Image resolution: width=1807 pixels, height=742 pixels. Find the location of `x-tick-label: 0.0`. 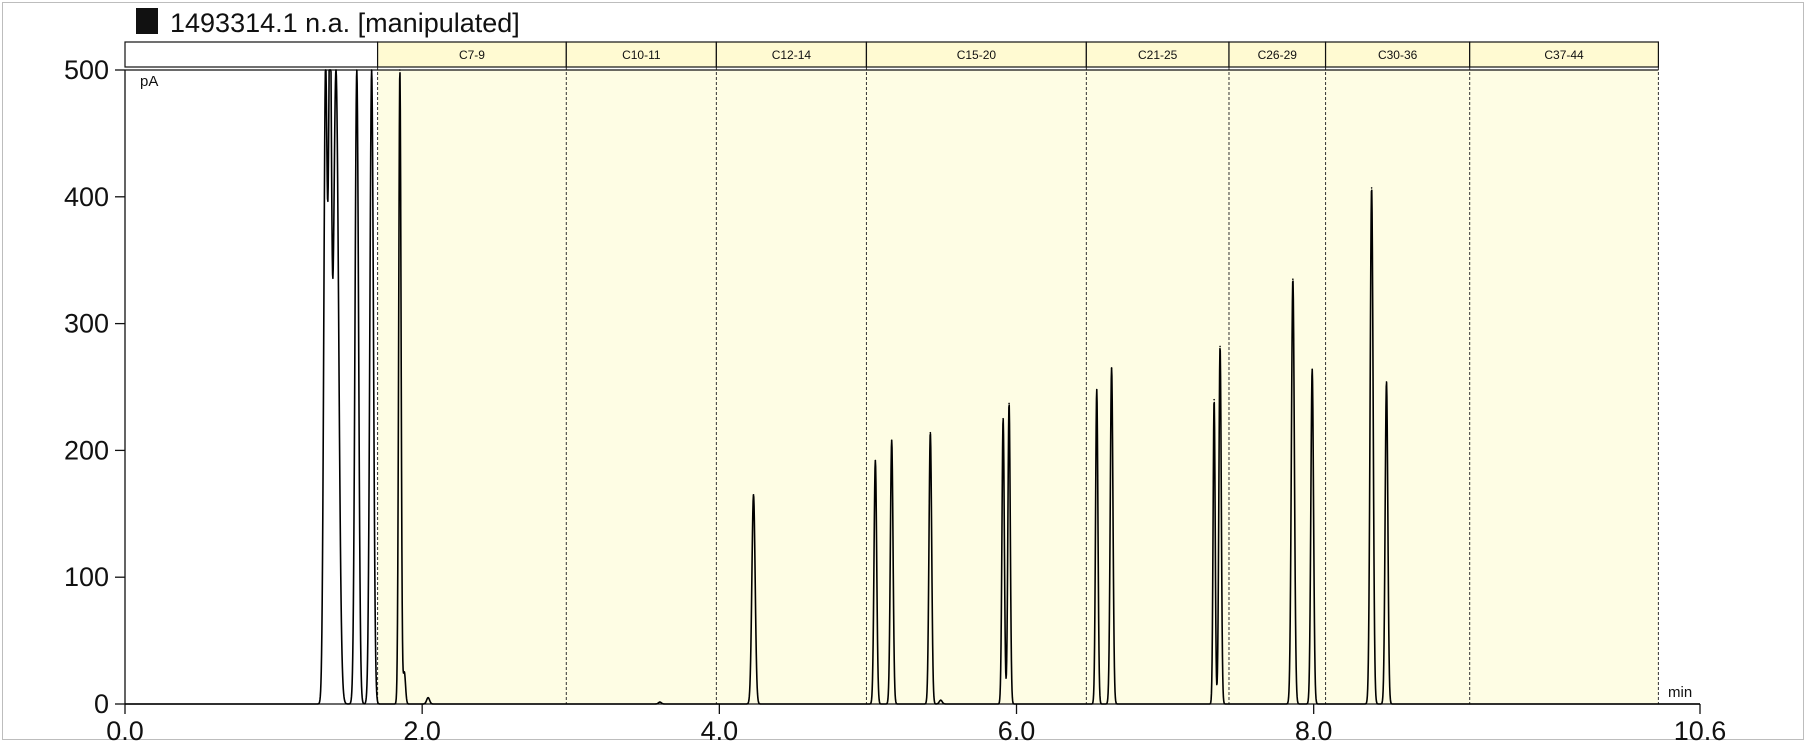

x-tick-label: 0.0 is located at coordinates (125, 729).